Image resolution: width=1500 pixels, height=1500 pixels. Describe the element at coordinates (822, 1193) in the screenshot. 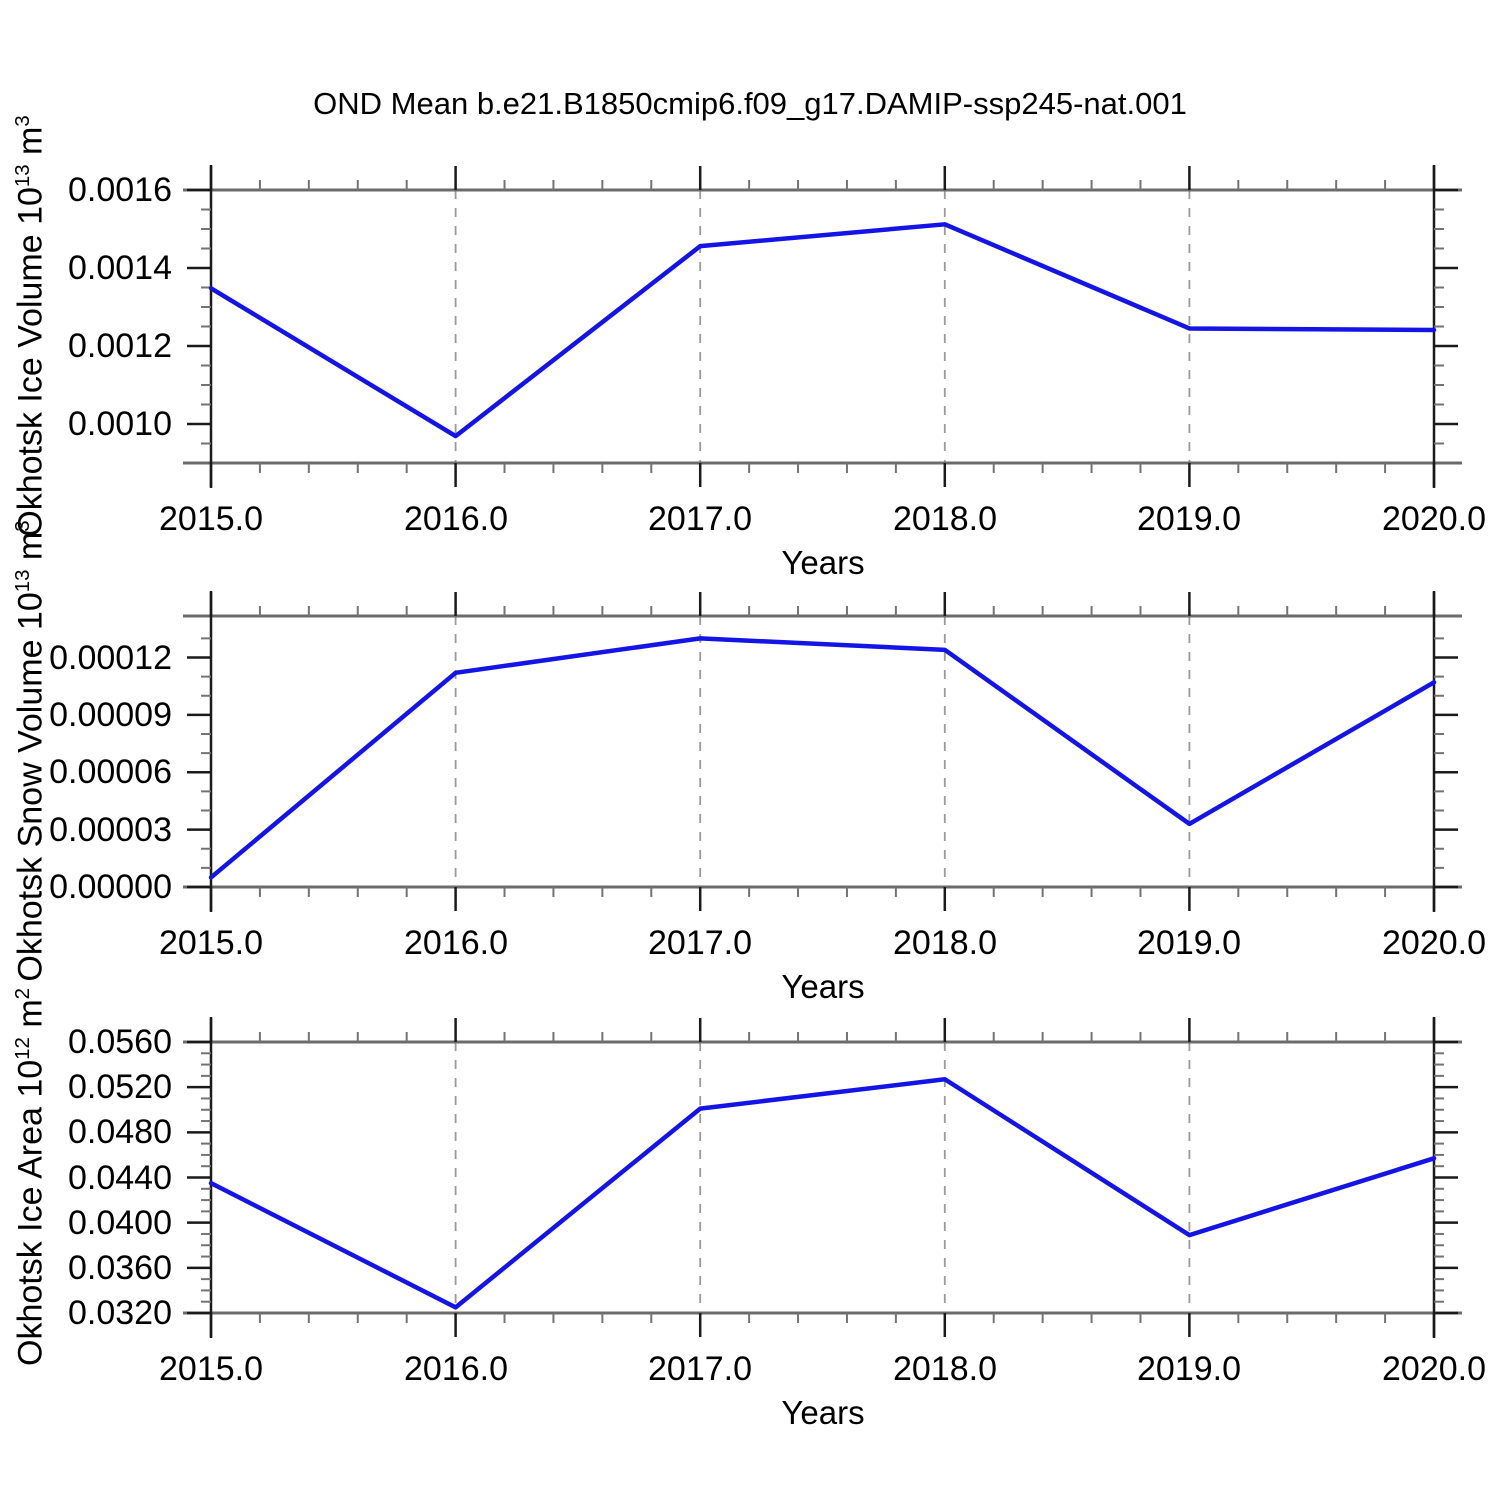

I see `okhotsk-ice-area-line` at that location.